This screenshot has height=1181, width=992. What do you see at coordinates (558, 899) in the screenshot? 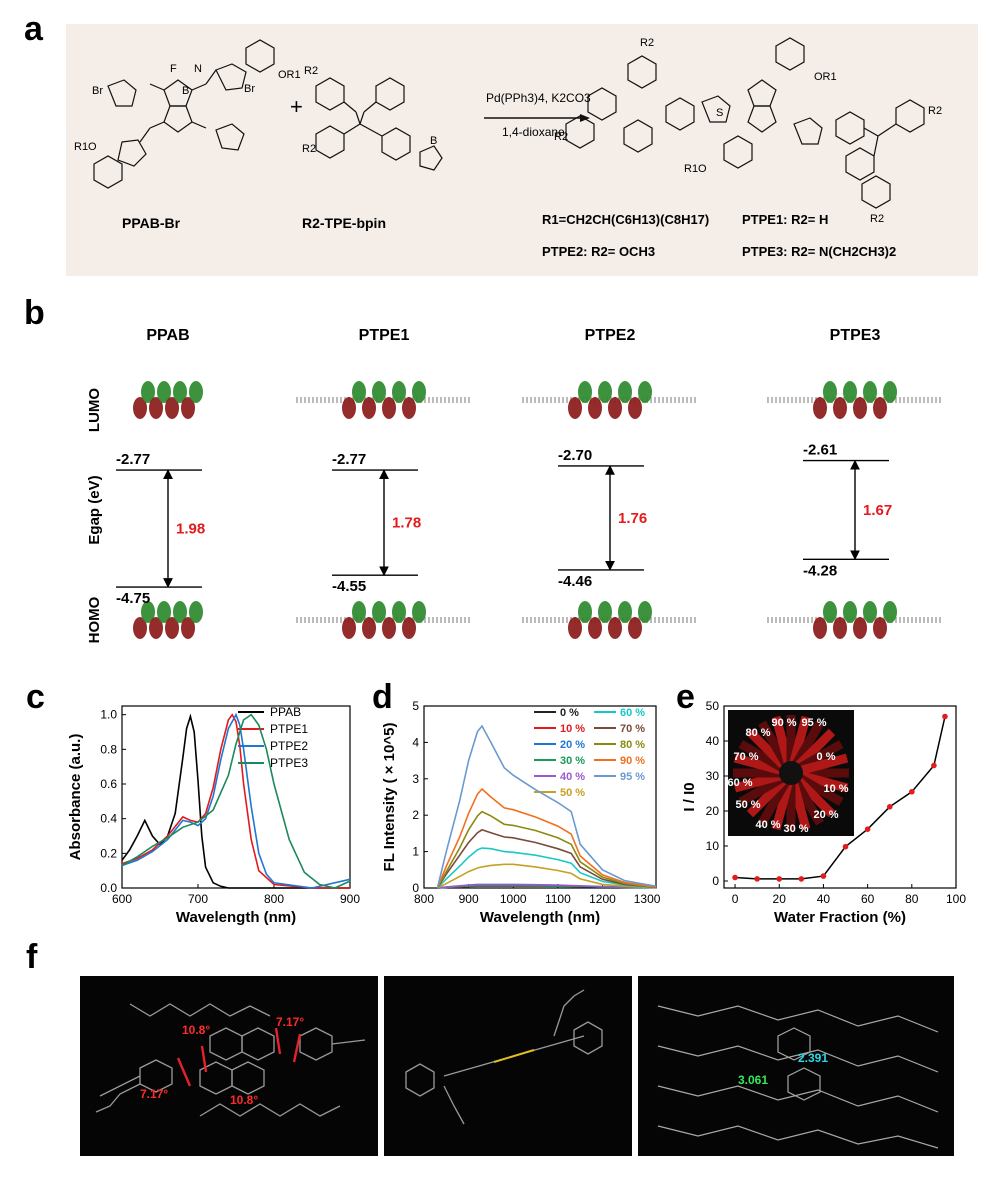
I see `x-tick-label-d-1100: 1100` at bounding box center [558, 899].